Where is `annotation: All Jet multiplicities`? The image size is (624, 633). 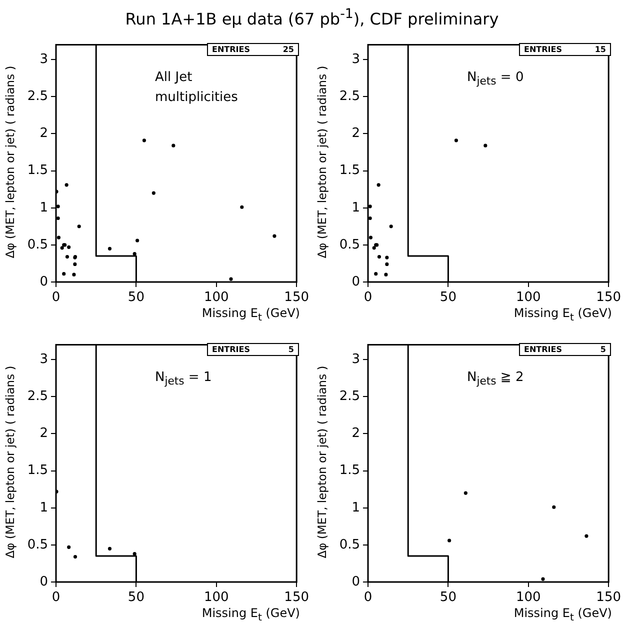
annotation: All Jet multiplicities is located at coordinates (197, 88).